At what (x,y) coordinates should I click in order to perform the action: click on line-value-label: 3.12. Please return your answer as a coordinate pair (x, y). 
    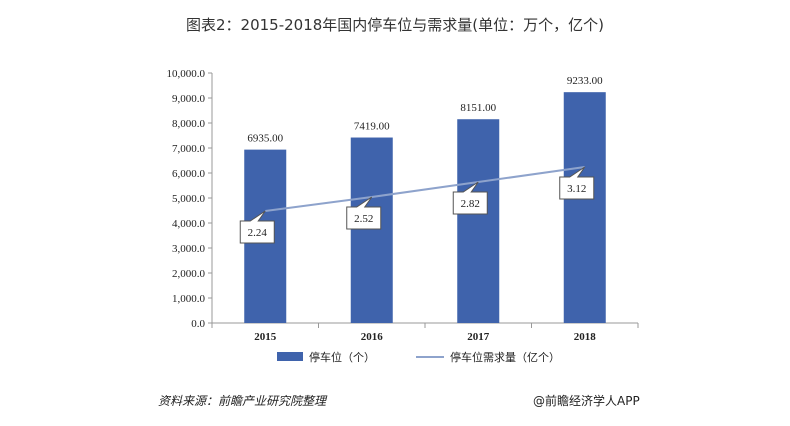
    Looking at the image, I should click on (576, 189).